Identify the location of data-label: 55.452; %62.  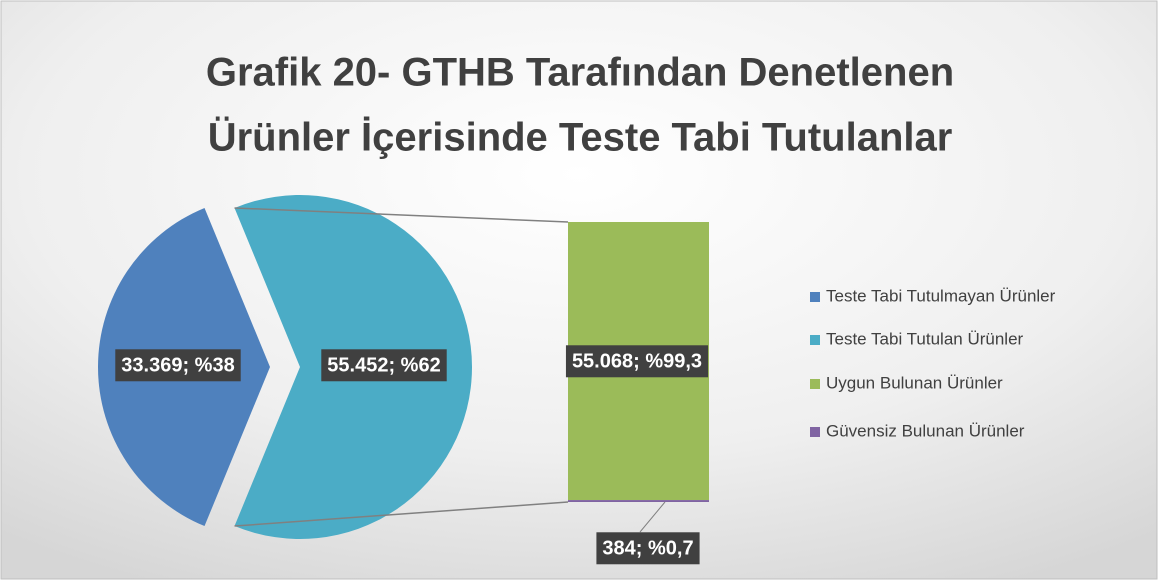
(383, 365).